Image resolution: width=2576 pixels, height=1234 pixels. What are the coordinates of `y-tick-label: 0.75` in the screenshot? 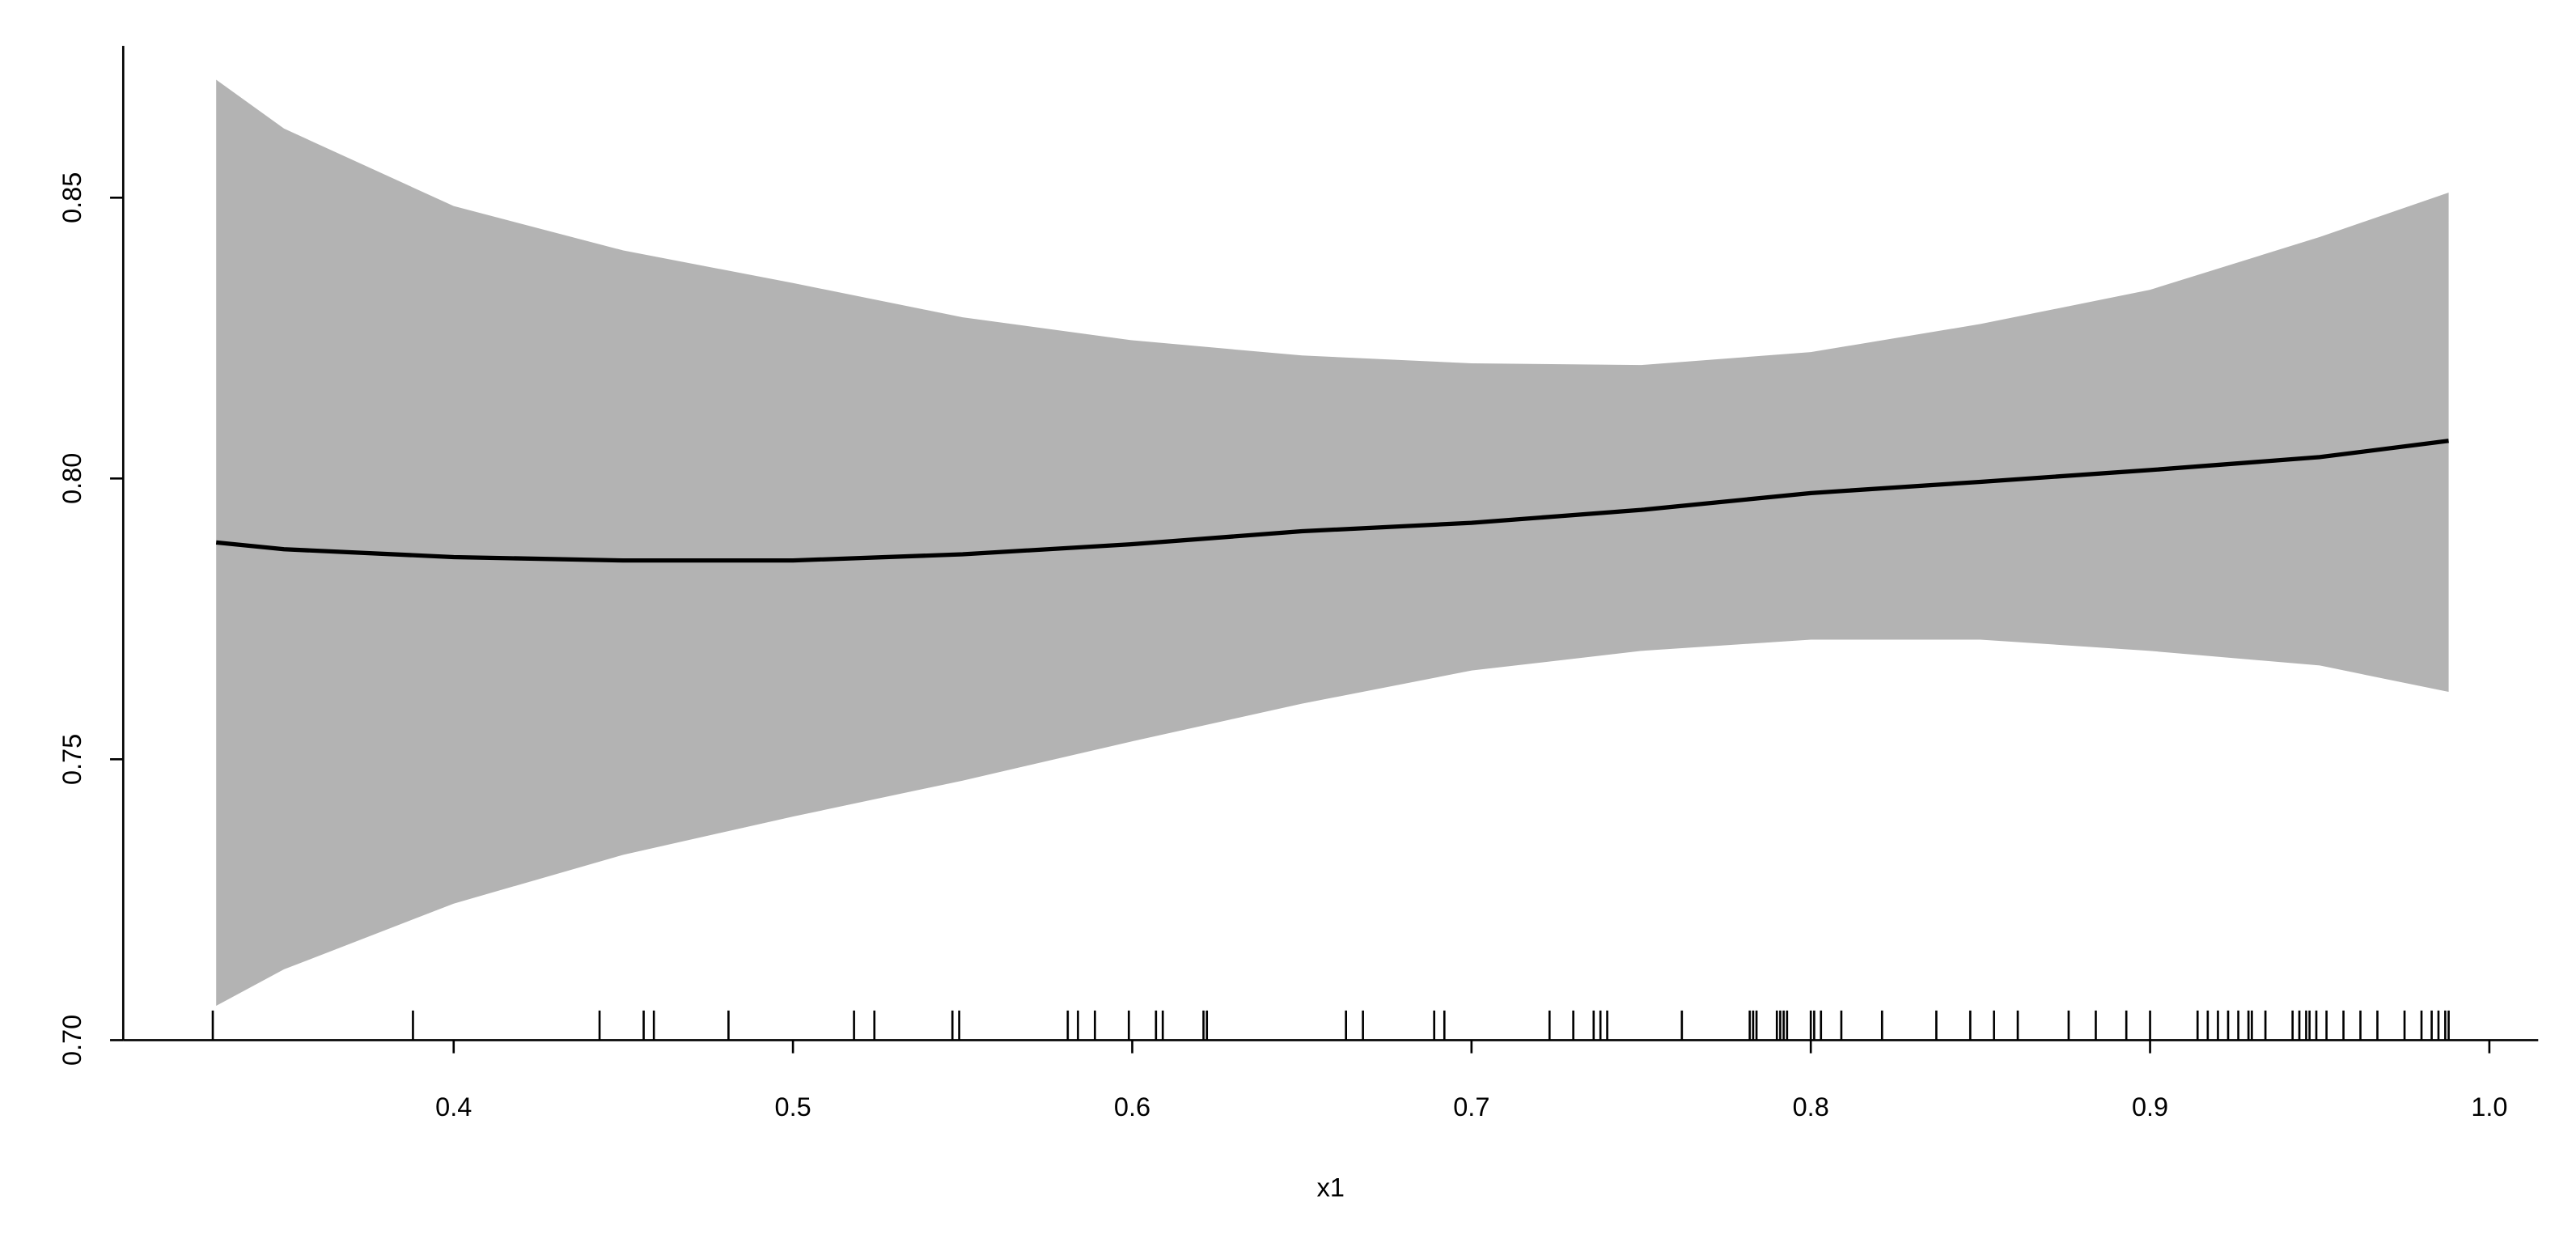 It's located at (72, 759).